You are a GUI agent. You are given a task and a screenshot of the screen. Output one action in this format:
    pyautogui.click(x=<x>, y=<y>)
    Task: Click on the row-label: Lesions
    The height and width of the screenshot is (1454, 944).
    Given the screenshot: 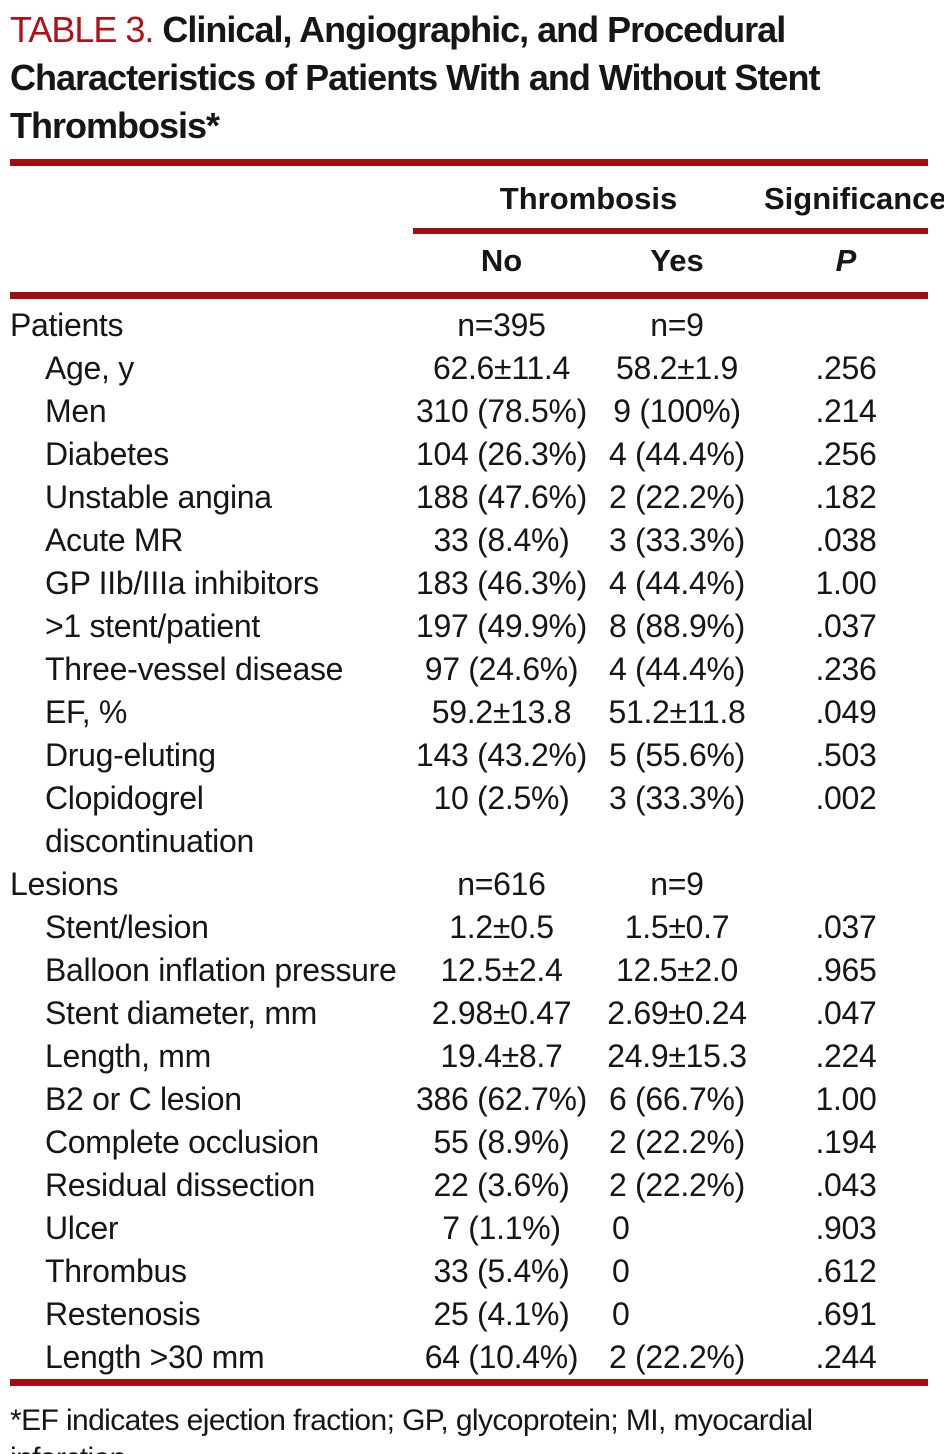 What is the action you would take?
    pyautogui.click(x=64, y=884)
    